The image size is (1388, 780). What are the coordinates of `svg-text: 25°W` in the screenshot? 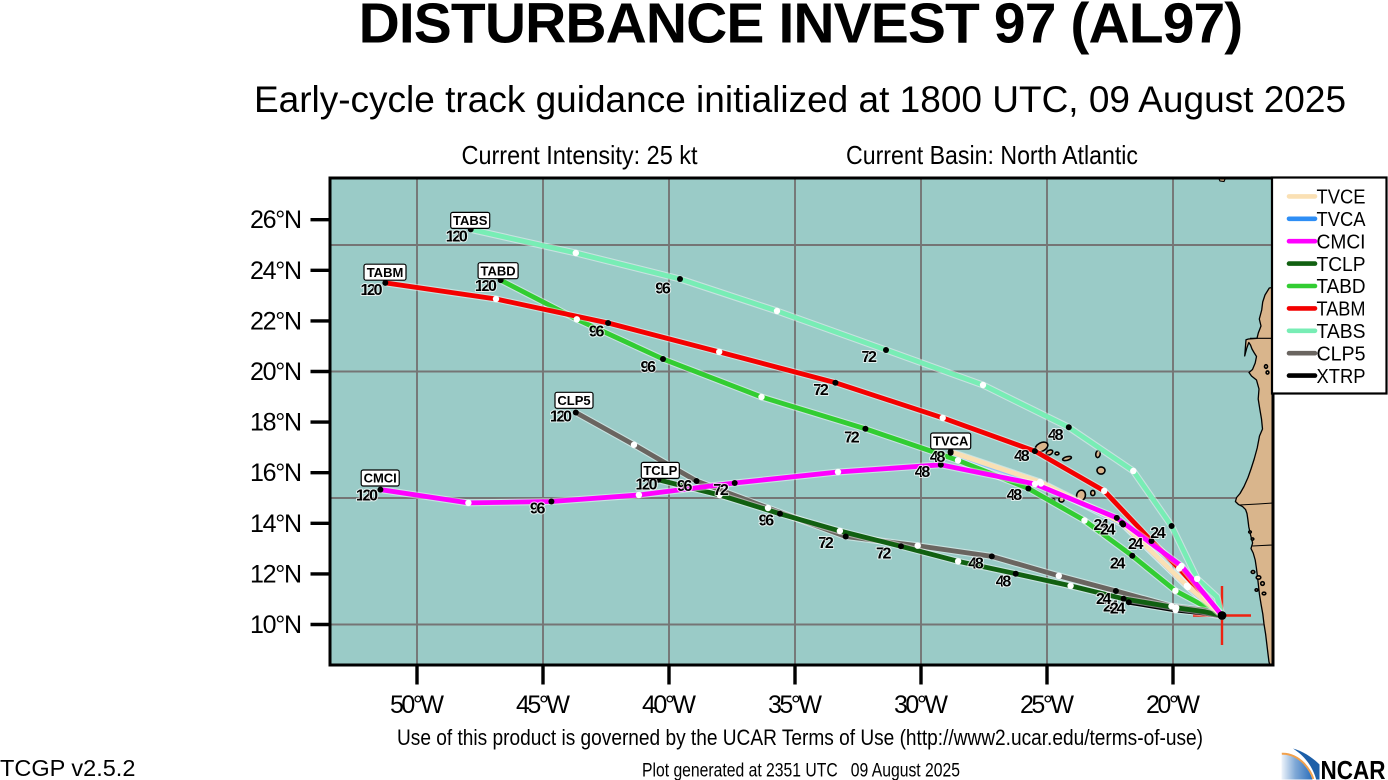 It's located at (1047, 705).